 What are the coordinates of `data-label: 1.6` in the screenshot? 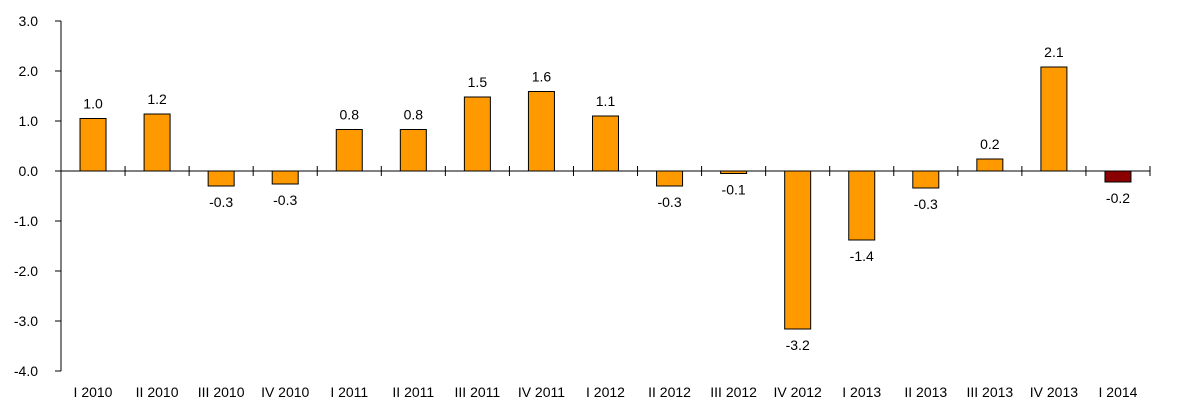 It's located at (542, 77).